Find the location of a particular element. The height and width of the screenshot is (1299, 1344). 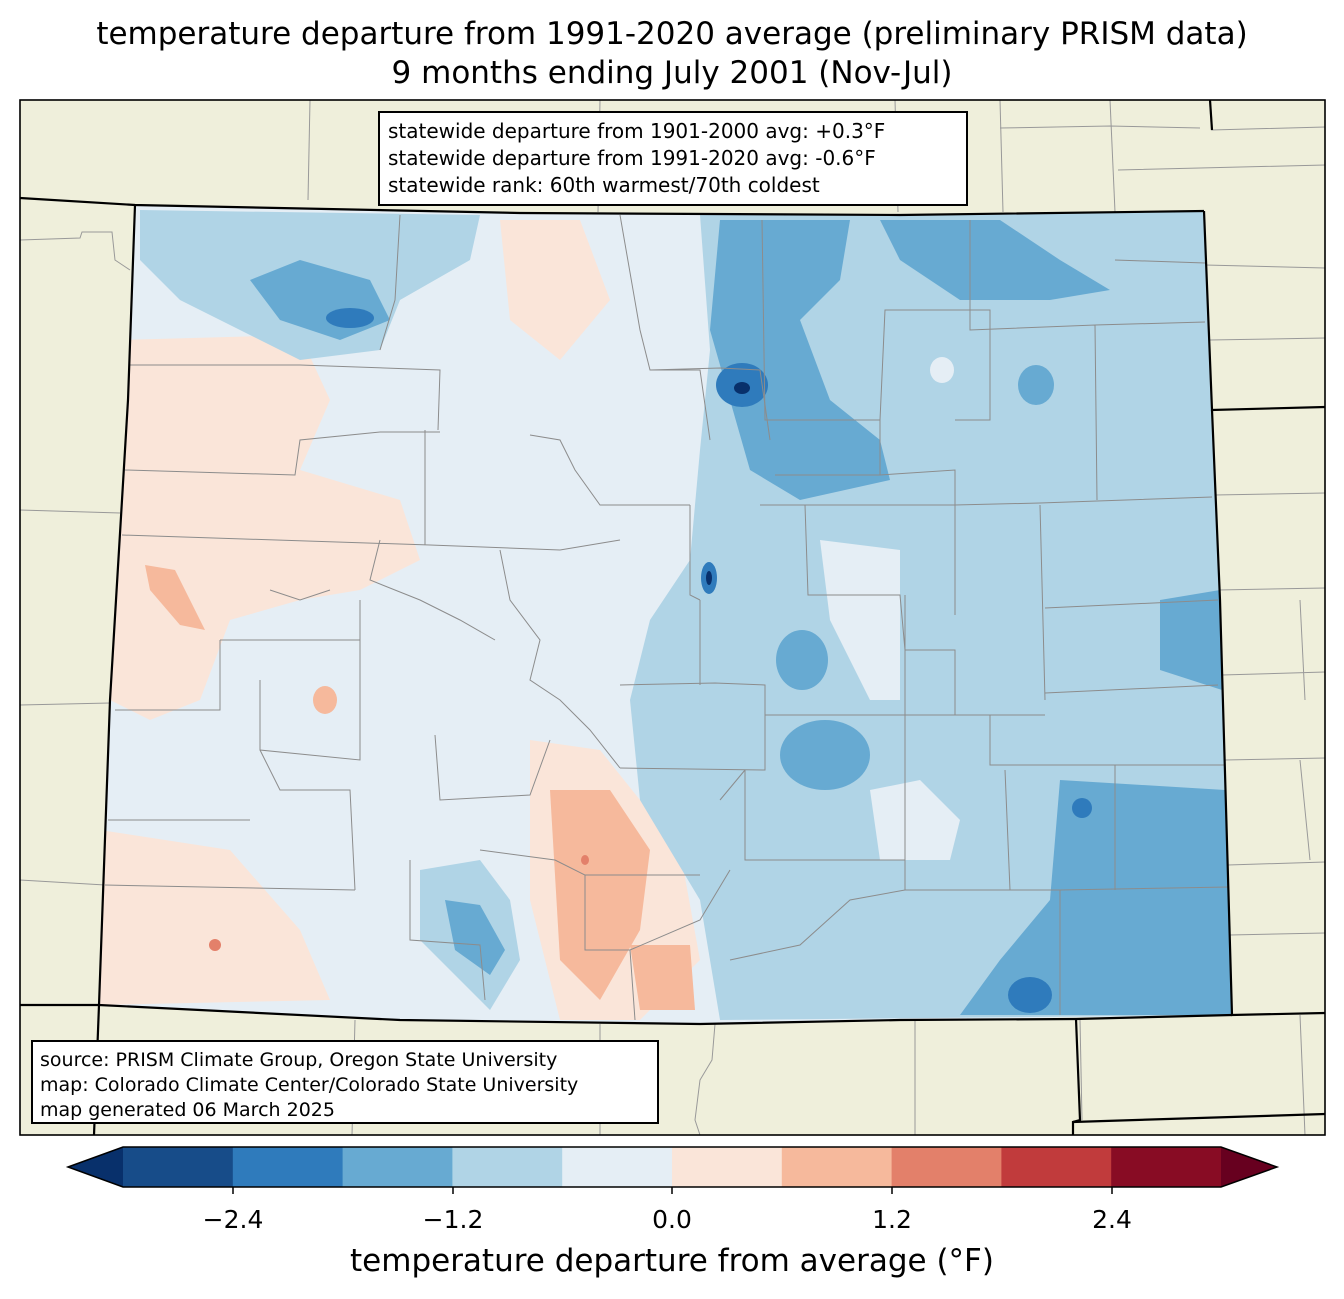

warm-spot-west is located at coordinates (175, 597).